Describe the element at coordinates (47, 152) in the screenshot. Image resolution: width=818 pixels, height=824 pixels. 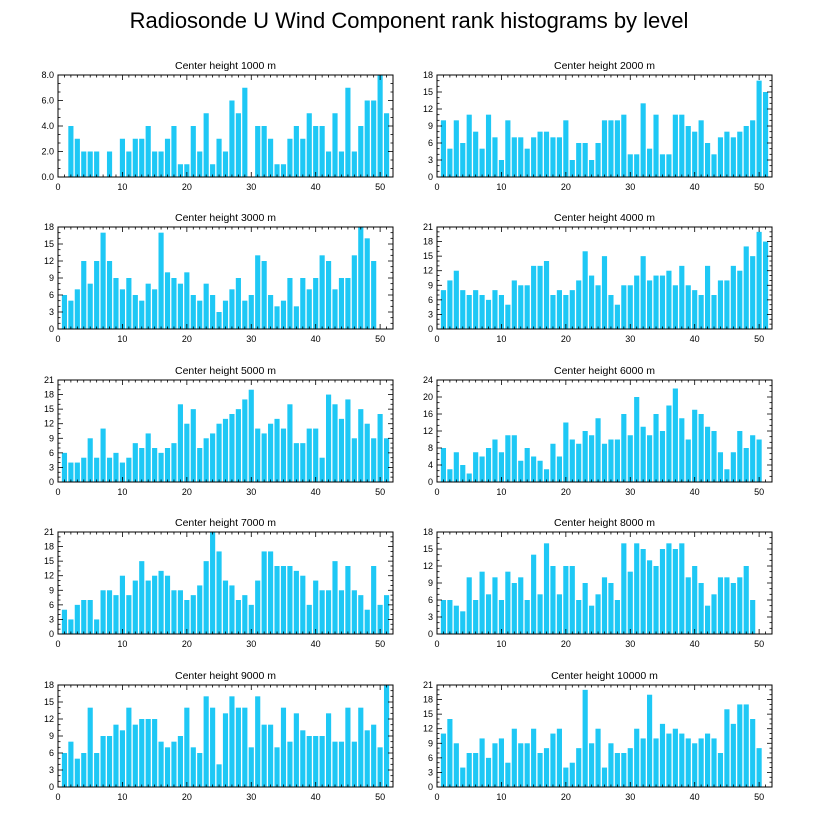
I see `y-tick-label: 2.0` at that location.